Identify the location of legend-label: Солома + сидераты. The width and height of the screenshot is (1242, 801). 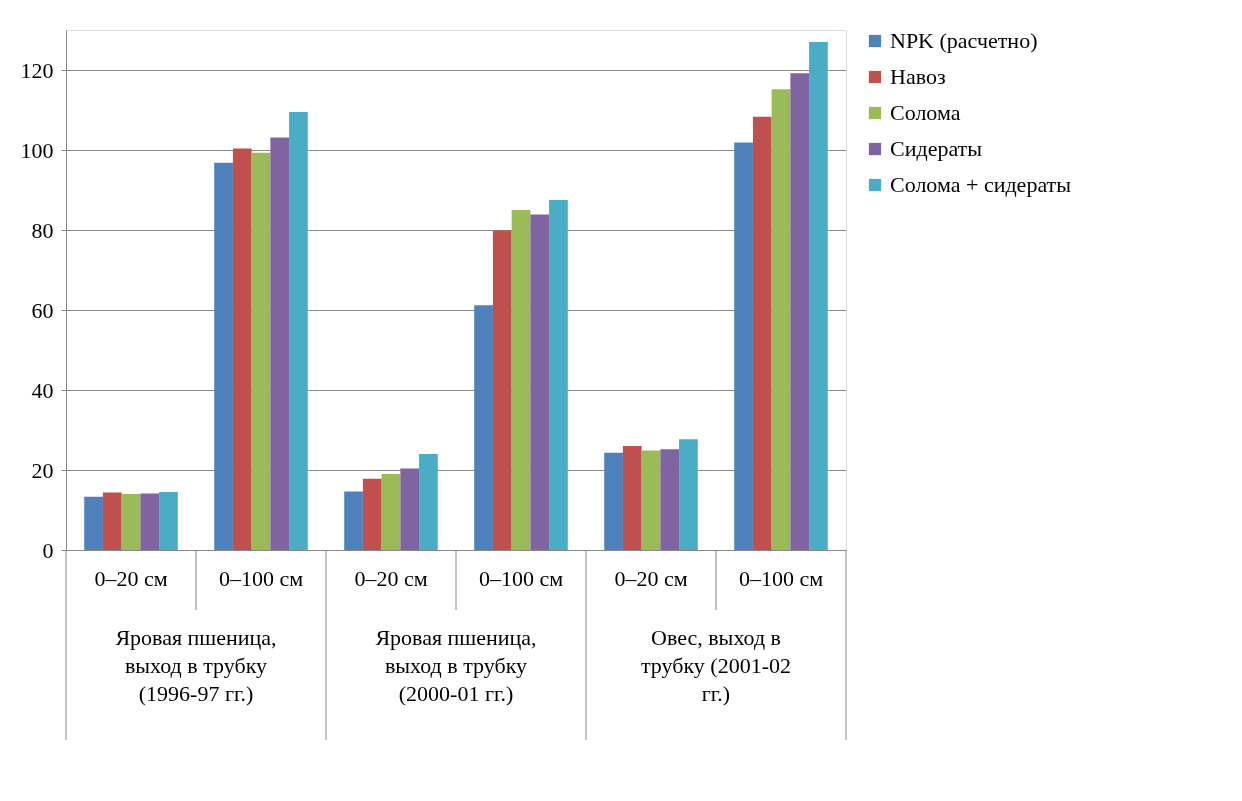
(981, 184).